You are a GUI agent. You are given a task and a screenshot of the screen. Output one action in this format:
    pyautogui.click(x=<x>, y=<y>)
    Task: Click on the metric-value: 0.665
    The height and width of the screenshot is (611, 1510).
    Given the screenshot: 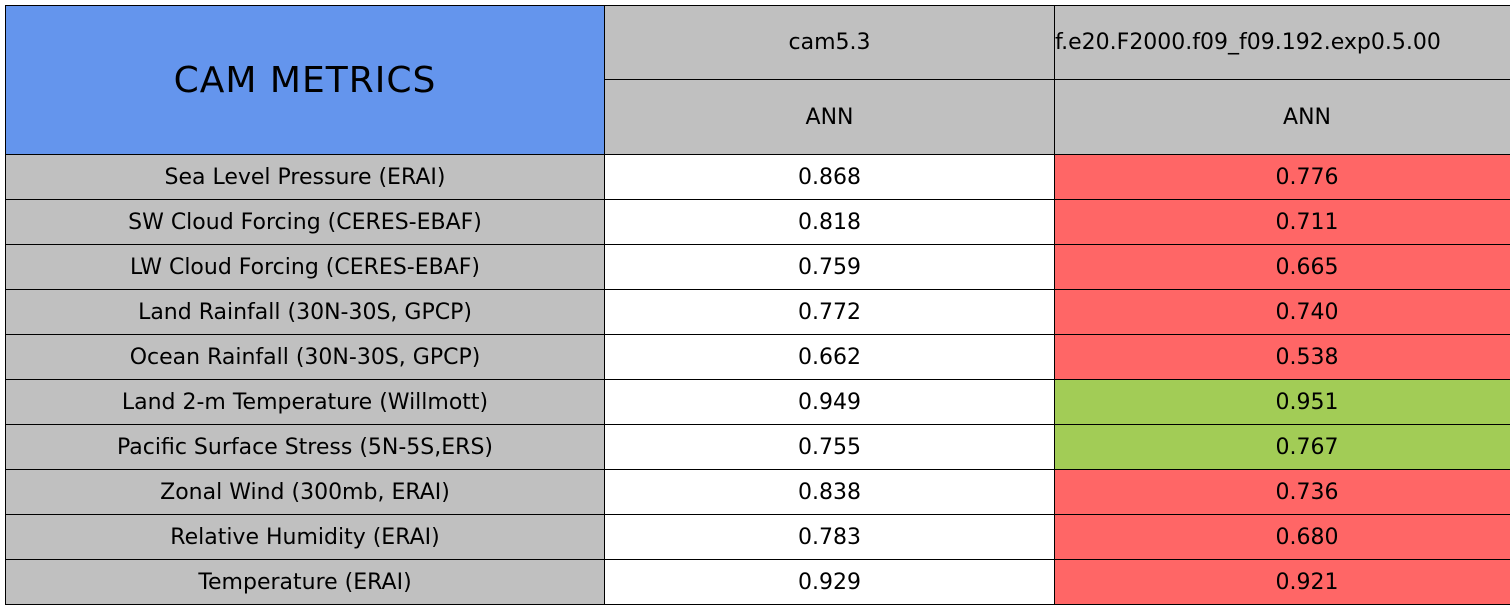 What is the action you would take?
    pyautogui.click(x=1282, y=267)
    